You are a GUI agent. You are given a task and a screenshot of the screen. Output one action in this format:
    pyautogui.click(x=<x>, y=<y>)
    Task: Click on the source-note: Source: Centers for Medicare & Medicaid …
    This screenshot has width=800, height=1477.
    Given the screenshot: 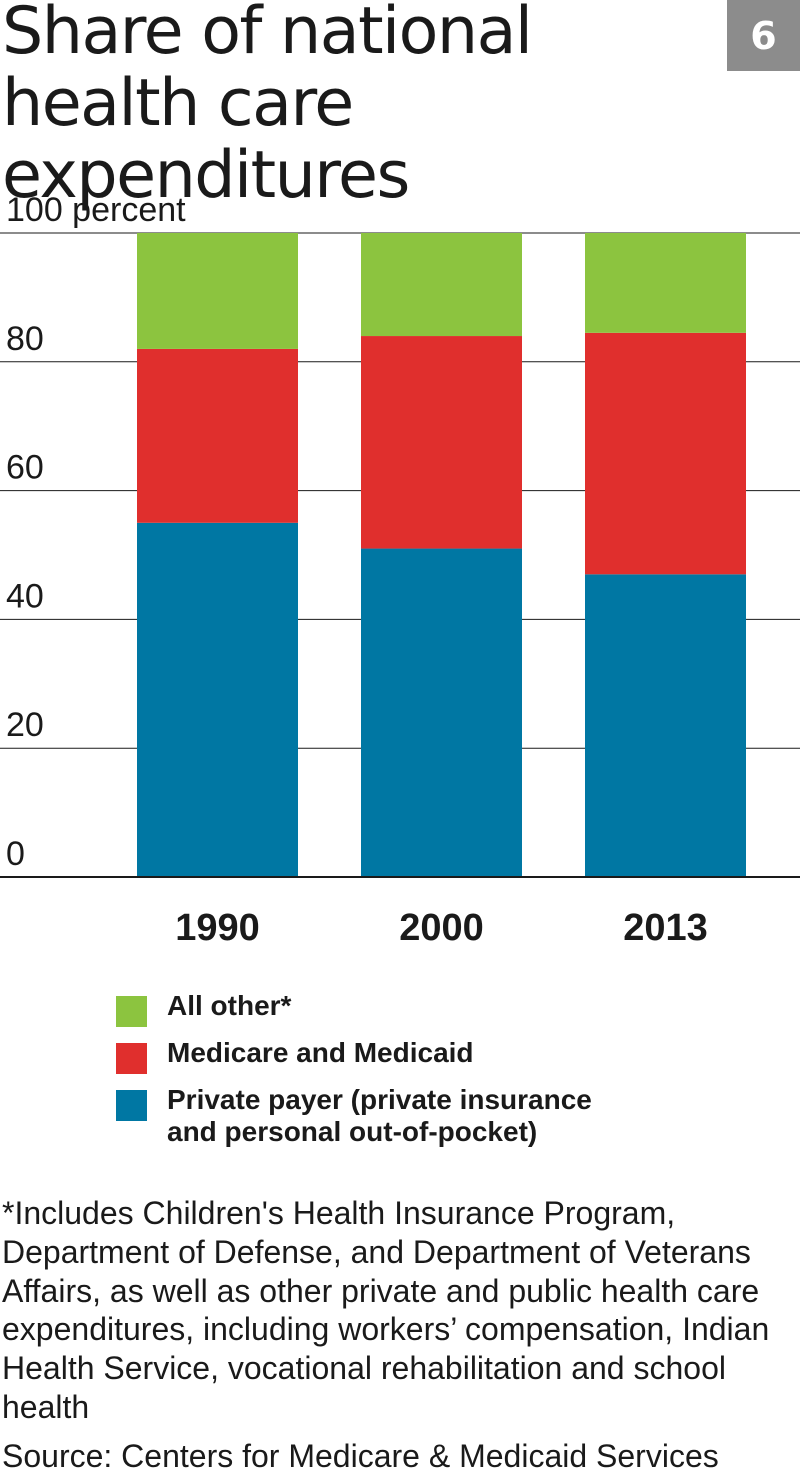 What is the action you would take?
    pyautogui.click(x=360, y=1456)
    